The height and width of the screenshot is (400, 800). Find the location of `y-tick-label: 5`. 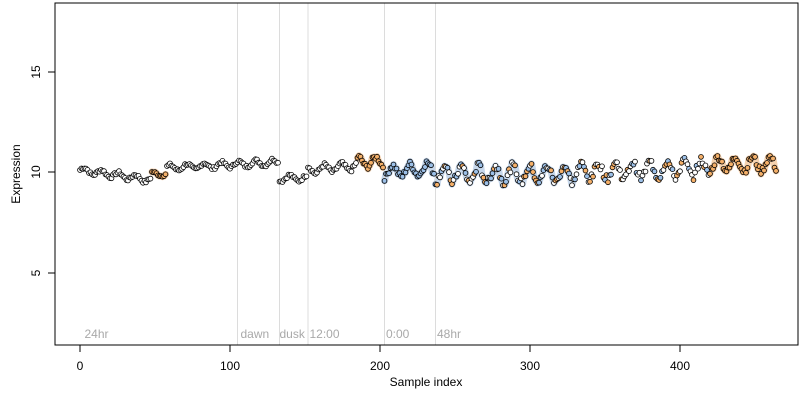

y-tick-label: 5 is located at coordinates (36, 272).